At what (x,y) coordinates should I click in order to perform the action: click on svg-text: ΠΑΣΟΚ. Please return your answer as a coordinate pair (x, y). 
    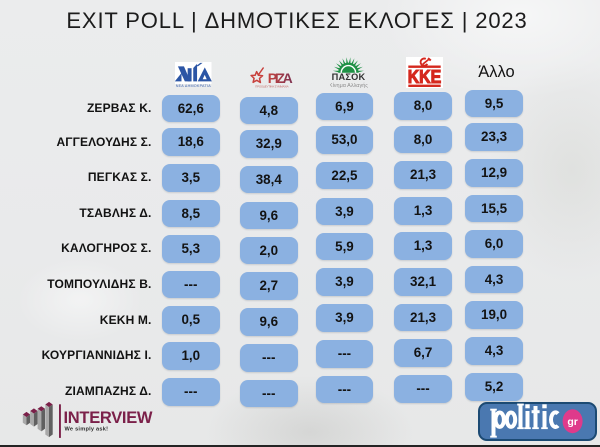
    Looking at the image, I should click on (348, 77).